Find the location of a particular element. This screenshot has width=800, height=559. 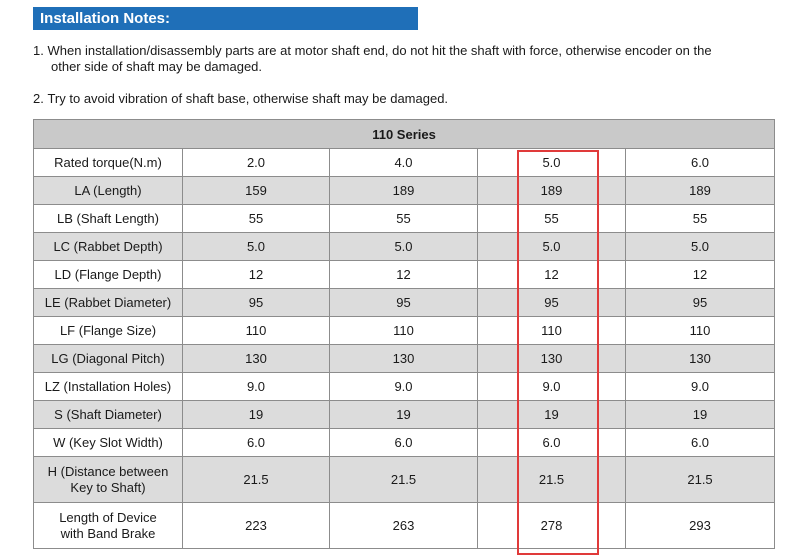

row-label-line: with Band Brake is located at coordinates (108, 533).